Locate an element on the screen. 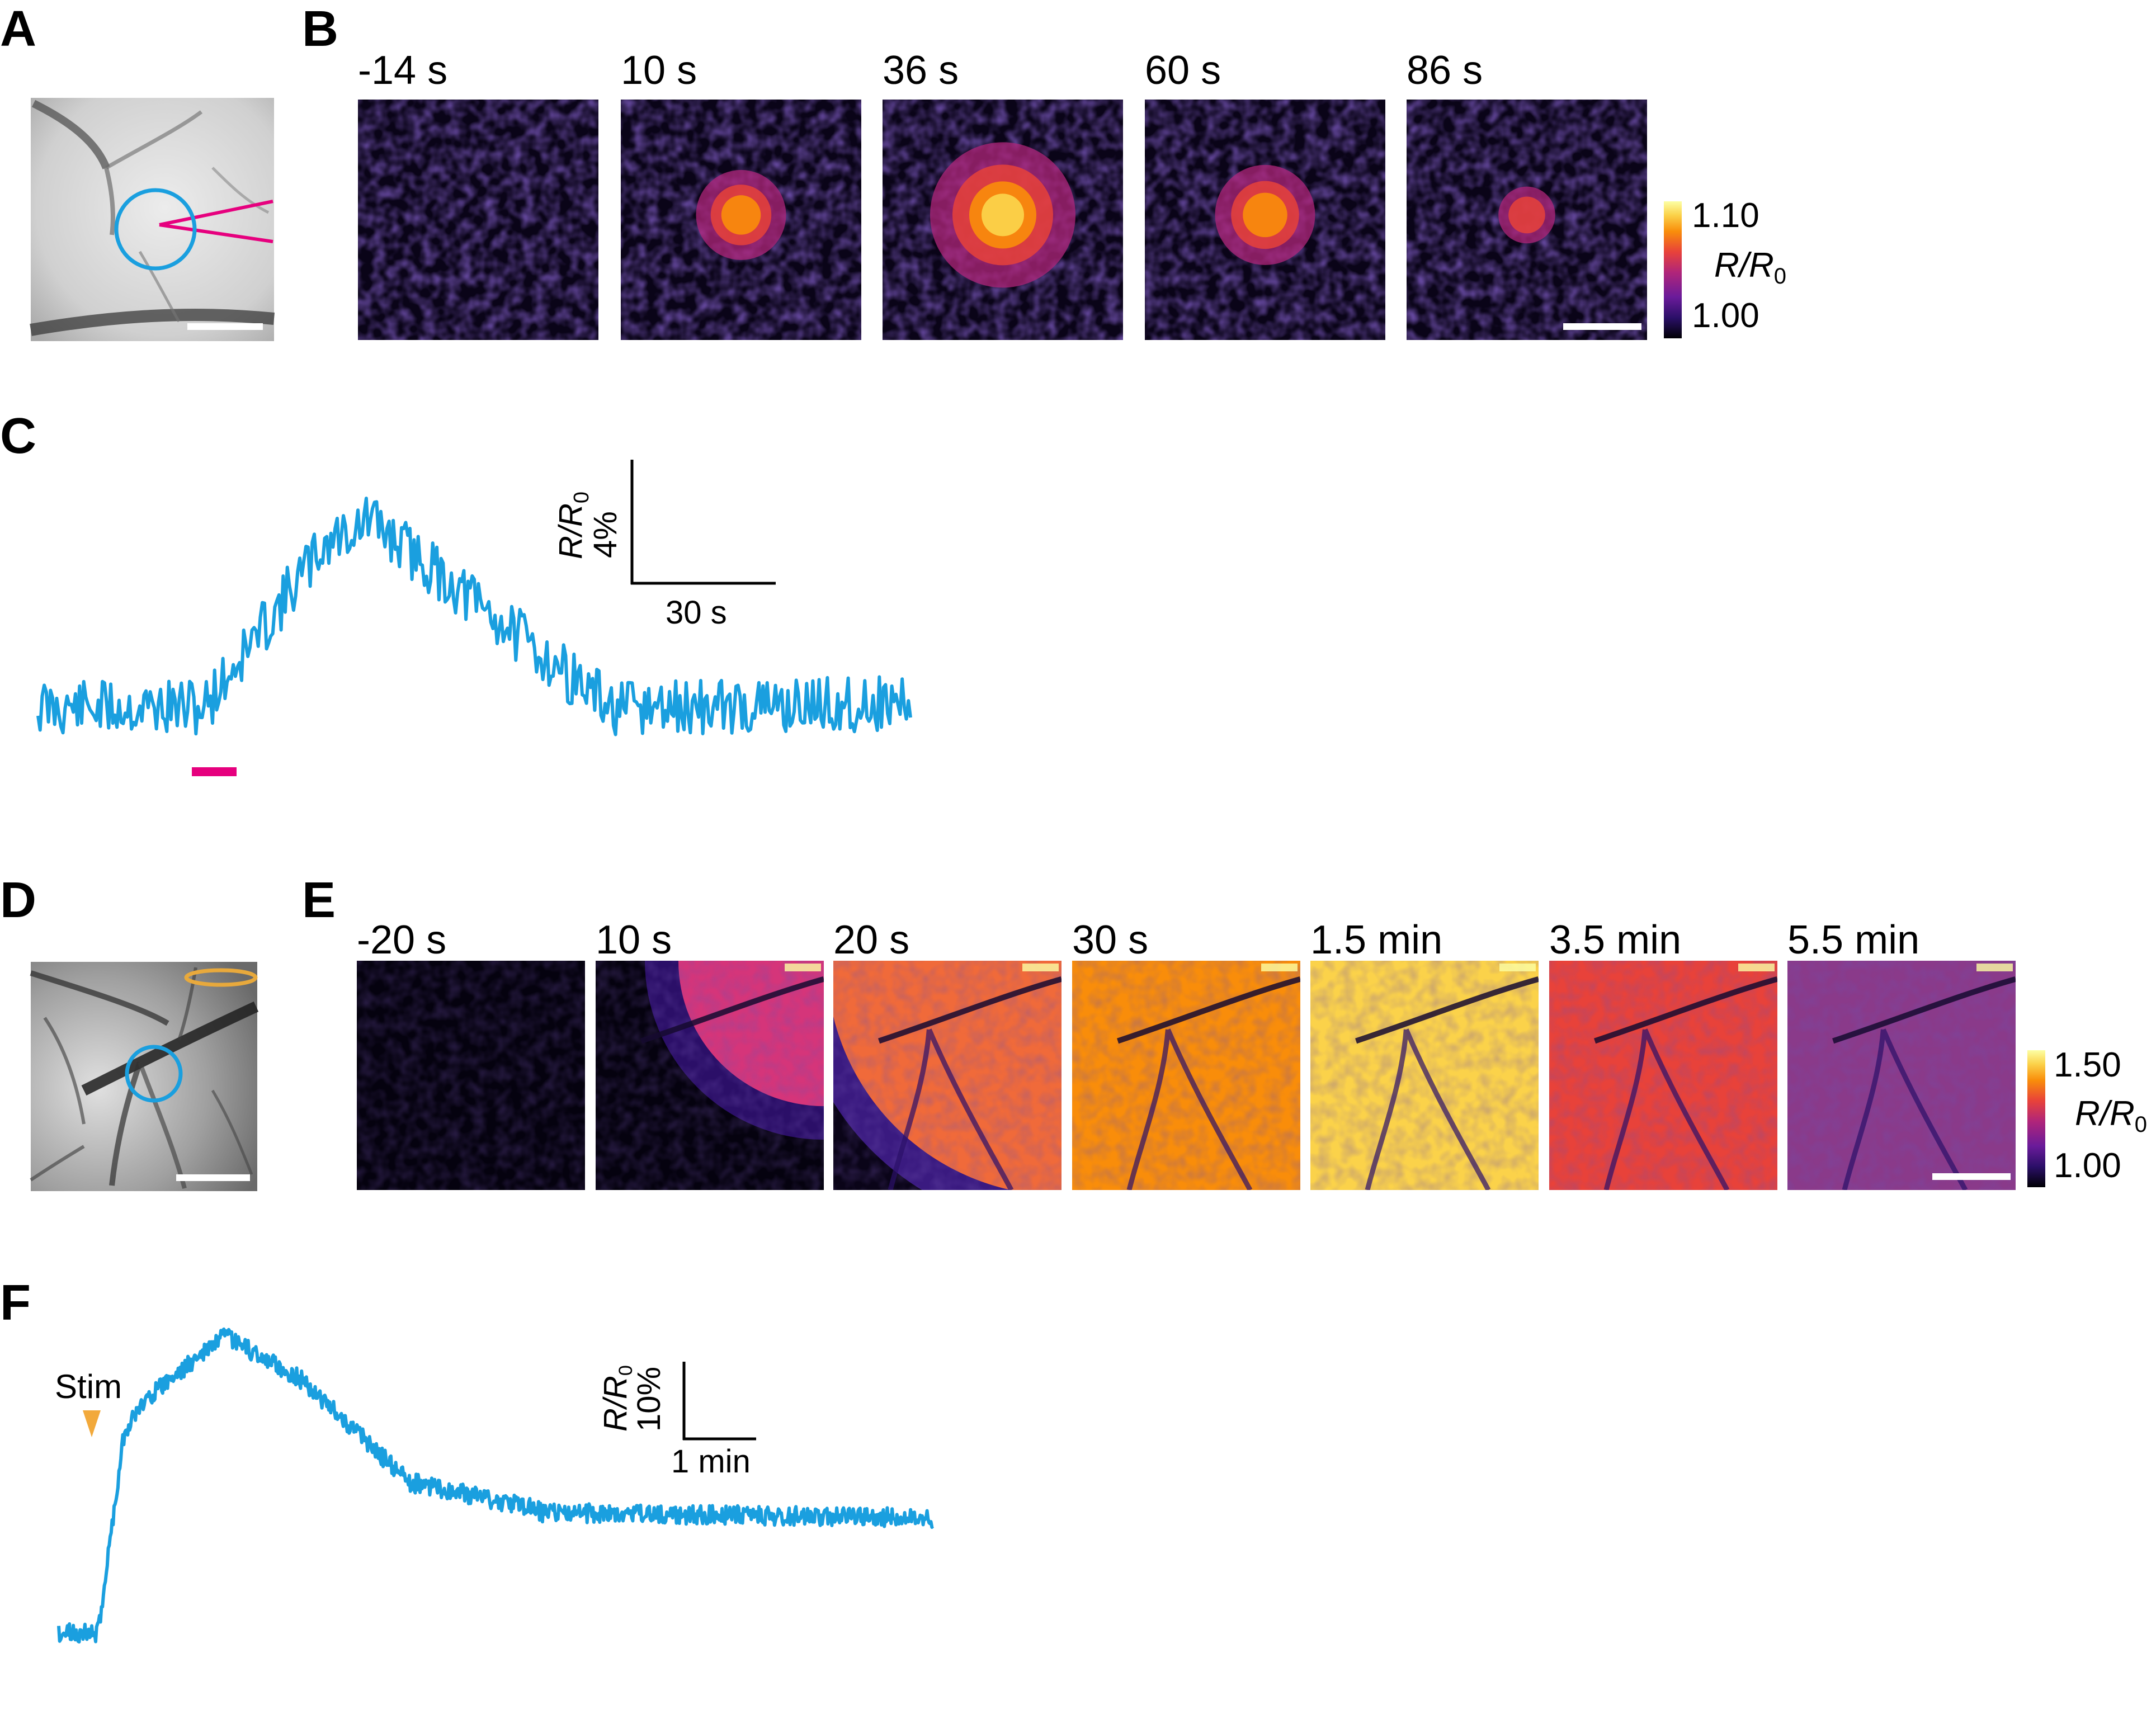 This screenshot has height=1714, width=2156. scale-f-x-value: 1 min is located at coordinates (711, 1461).